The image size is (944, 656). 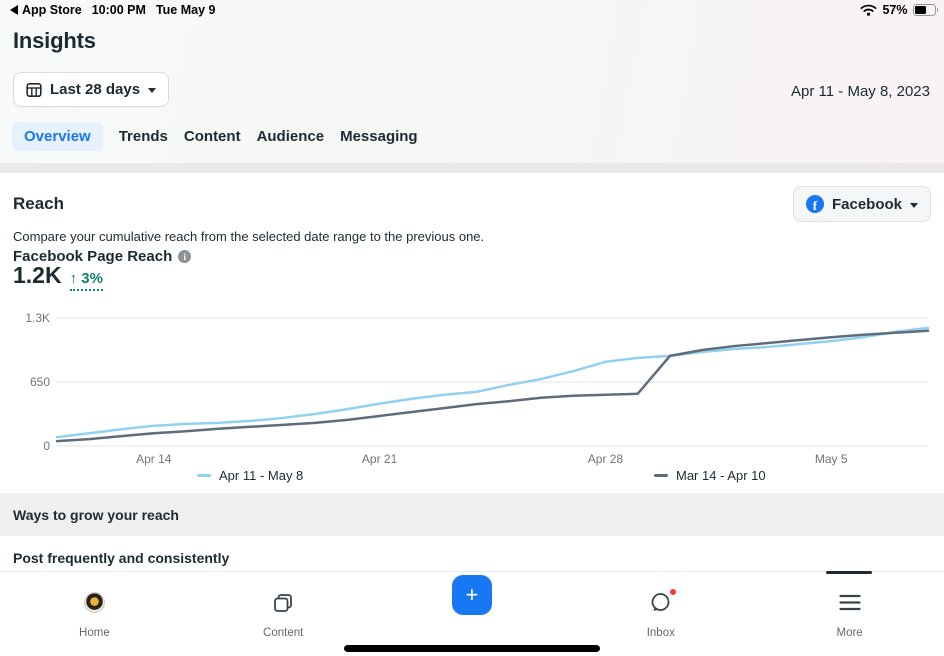 What do you see at coordinates (57, 136) in the screenshot?
I see `tab-overview: Overview` at bounding box center [57, 136].